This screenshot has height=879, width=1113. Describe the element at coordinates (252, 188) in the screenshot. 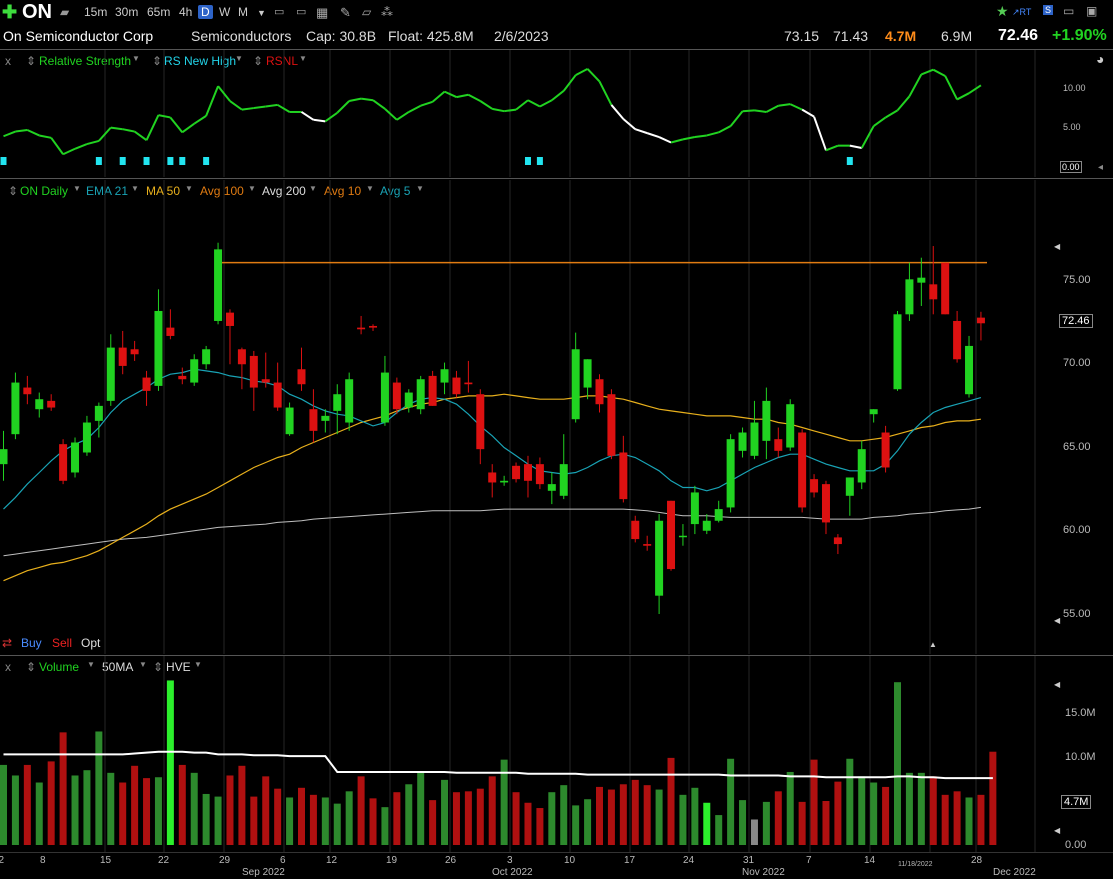

I see `avg100-dropdown-icon: ▼` at that location.